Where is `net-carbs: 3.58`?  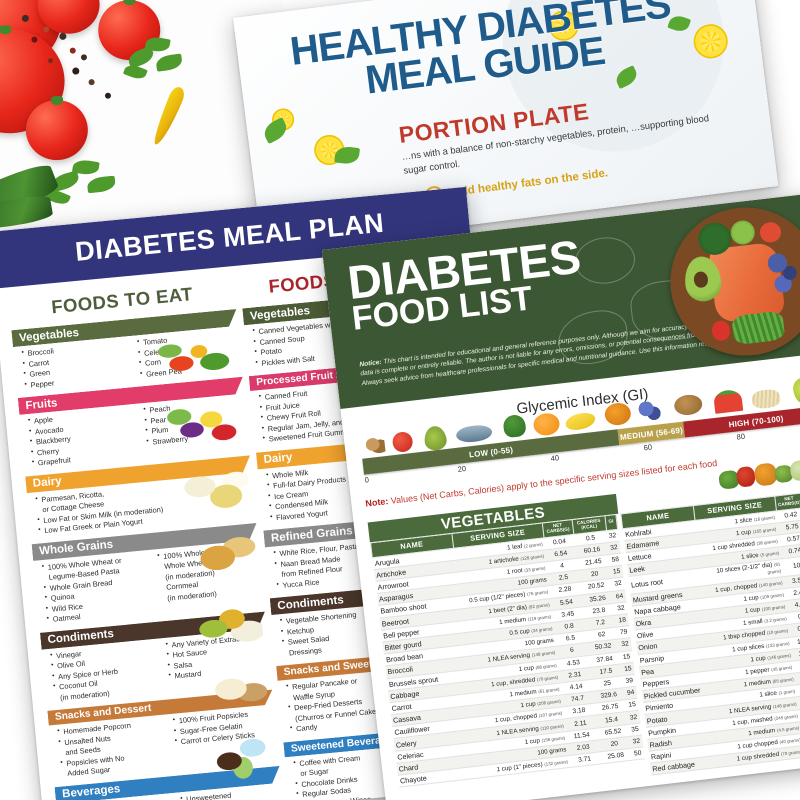 net-carbs: 3.58 is located at coordinates (796, 665).